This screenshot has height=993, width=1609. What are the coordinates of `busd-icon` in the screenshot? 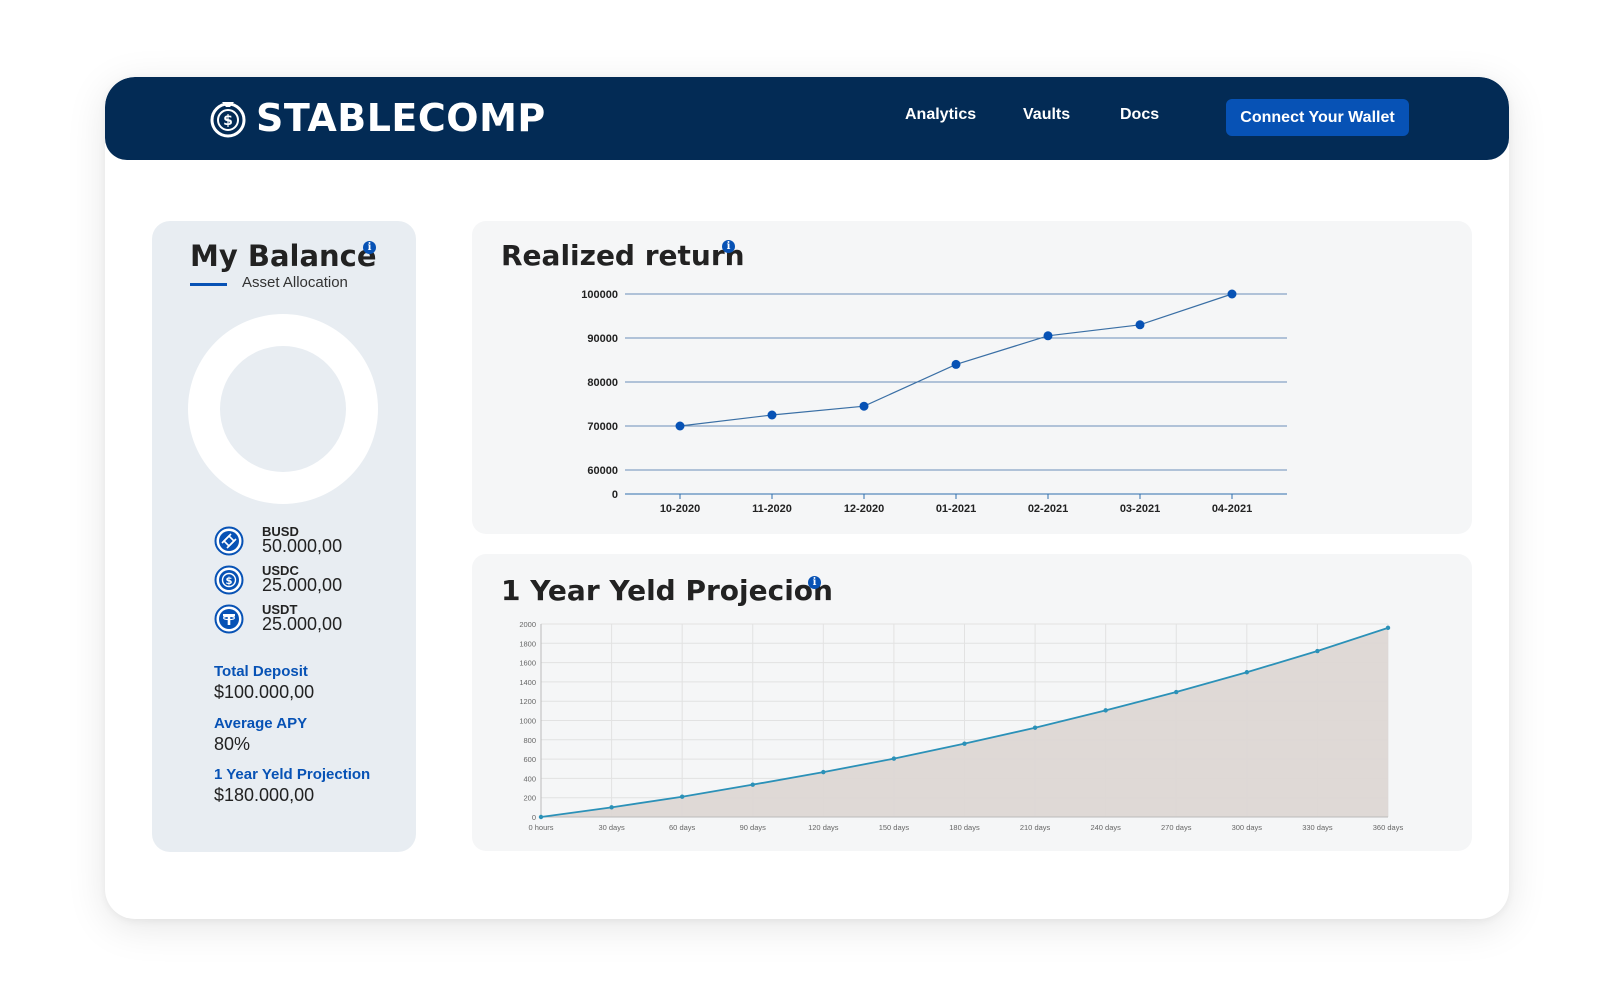 It's located at (229, 541).